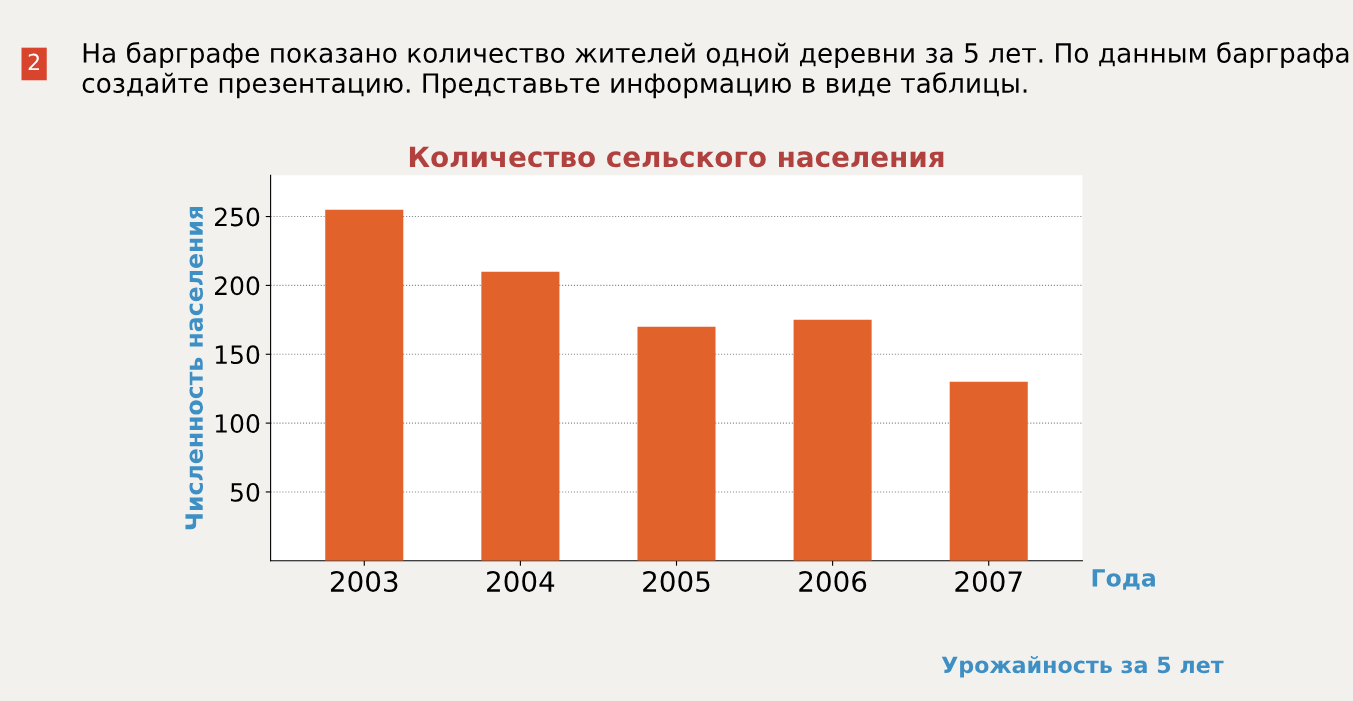  What do you see at coordinates (988, 582) in the screenshot?
I see `x-tick-label: 2007` at bounding box center [988, 582].